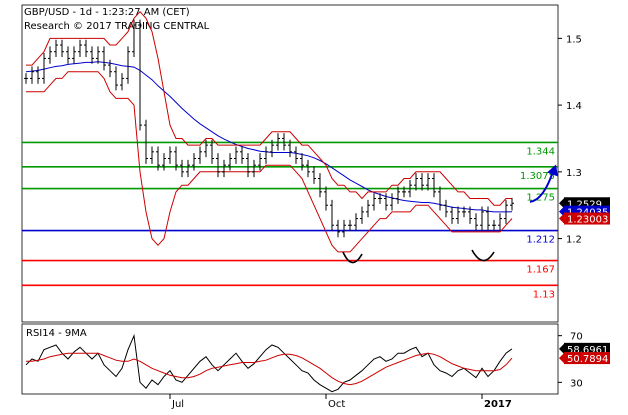  Describe the element at coordinates (269, 369) in the screenshot. I see `rsi_ma-line` at that location.